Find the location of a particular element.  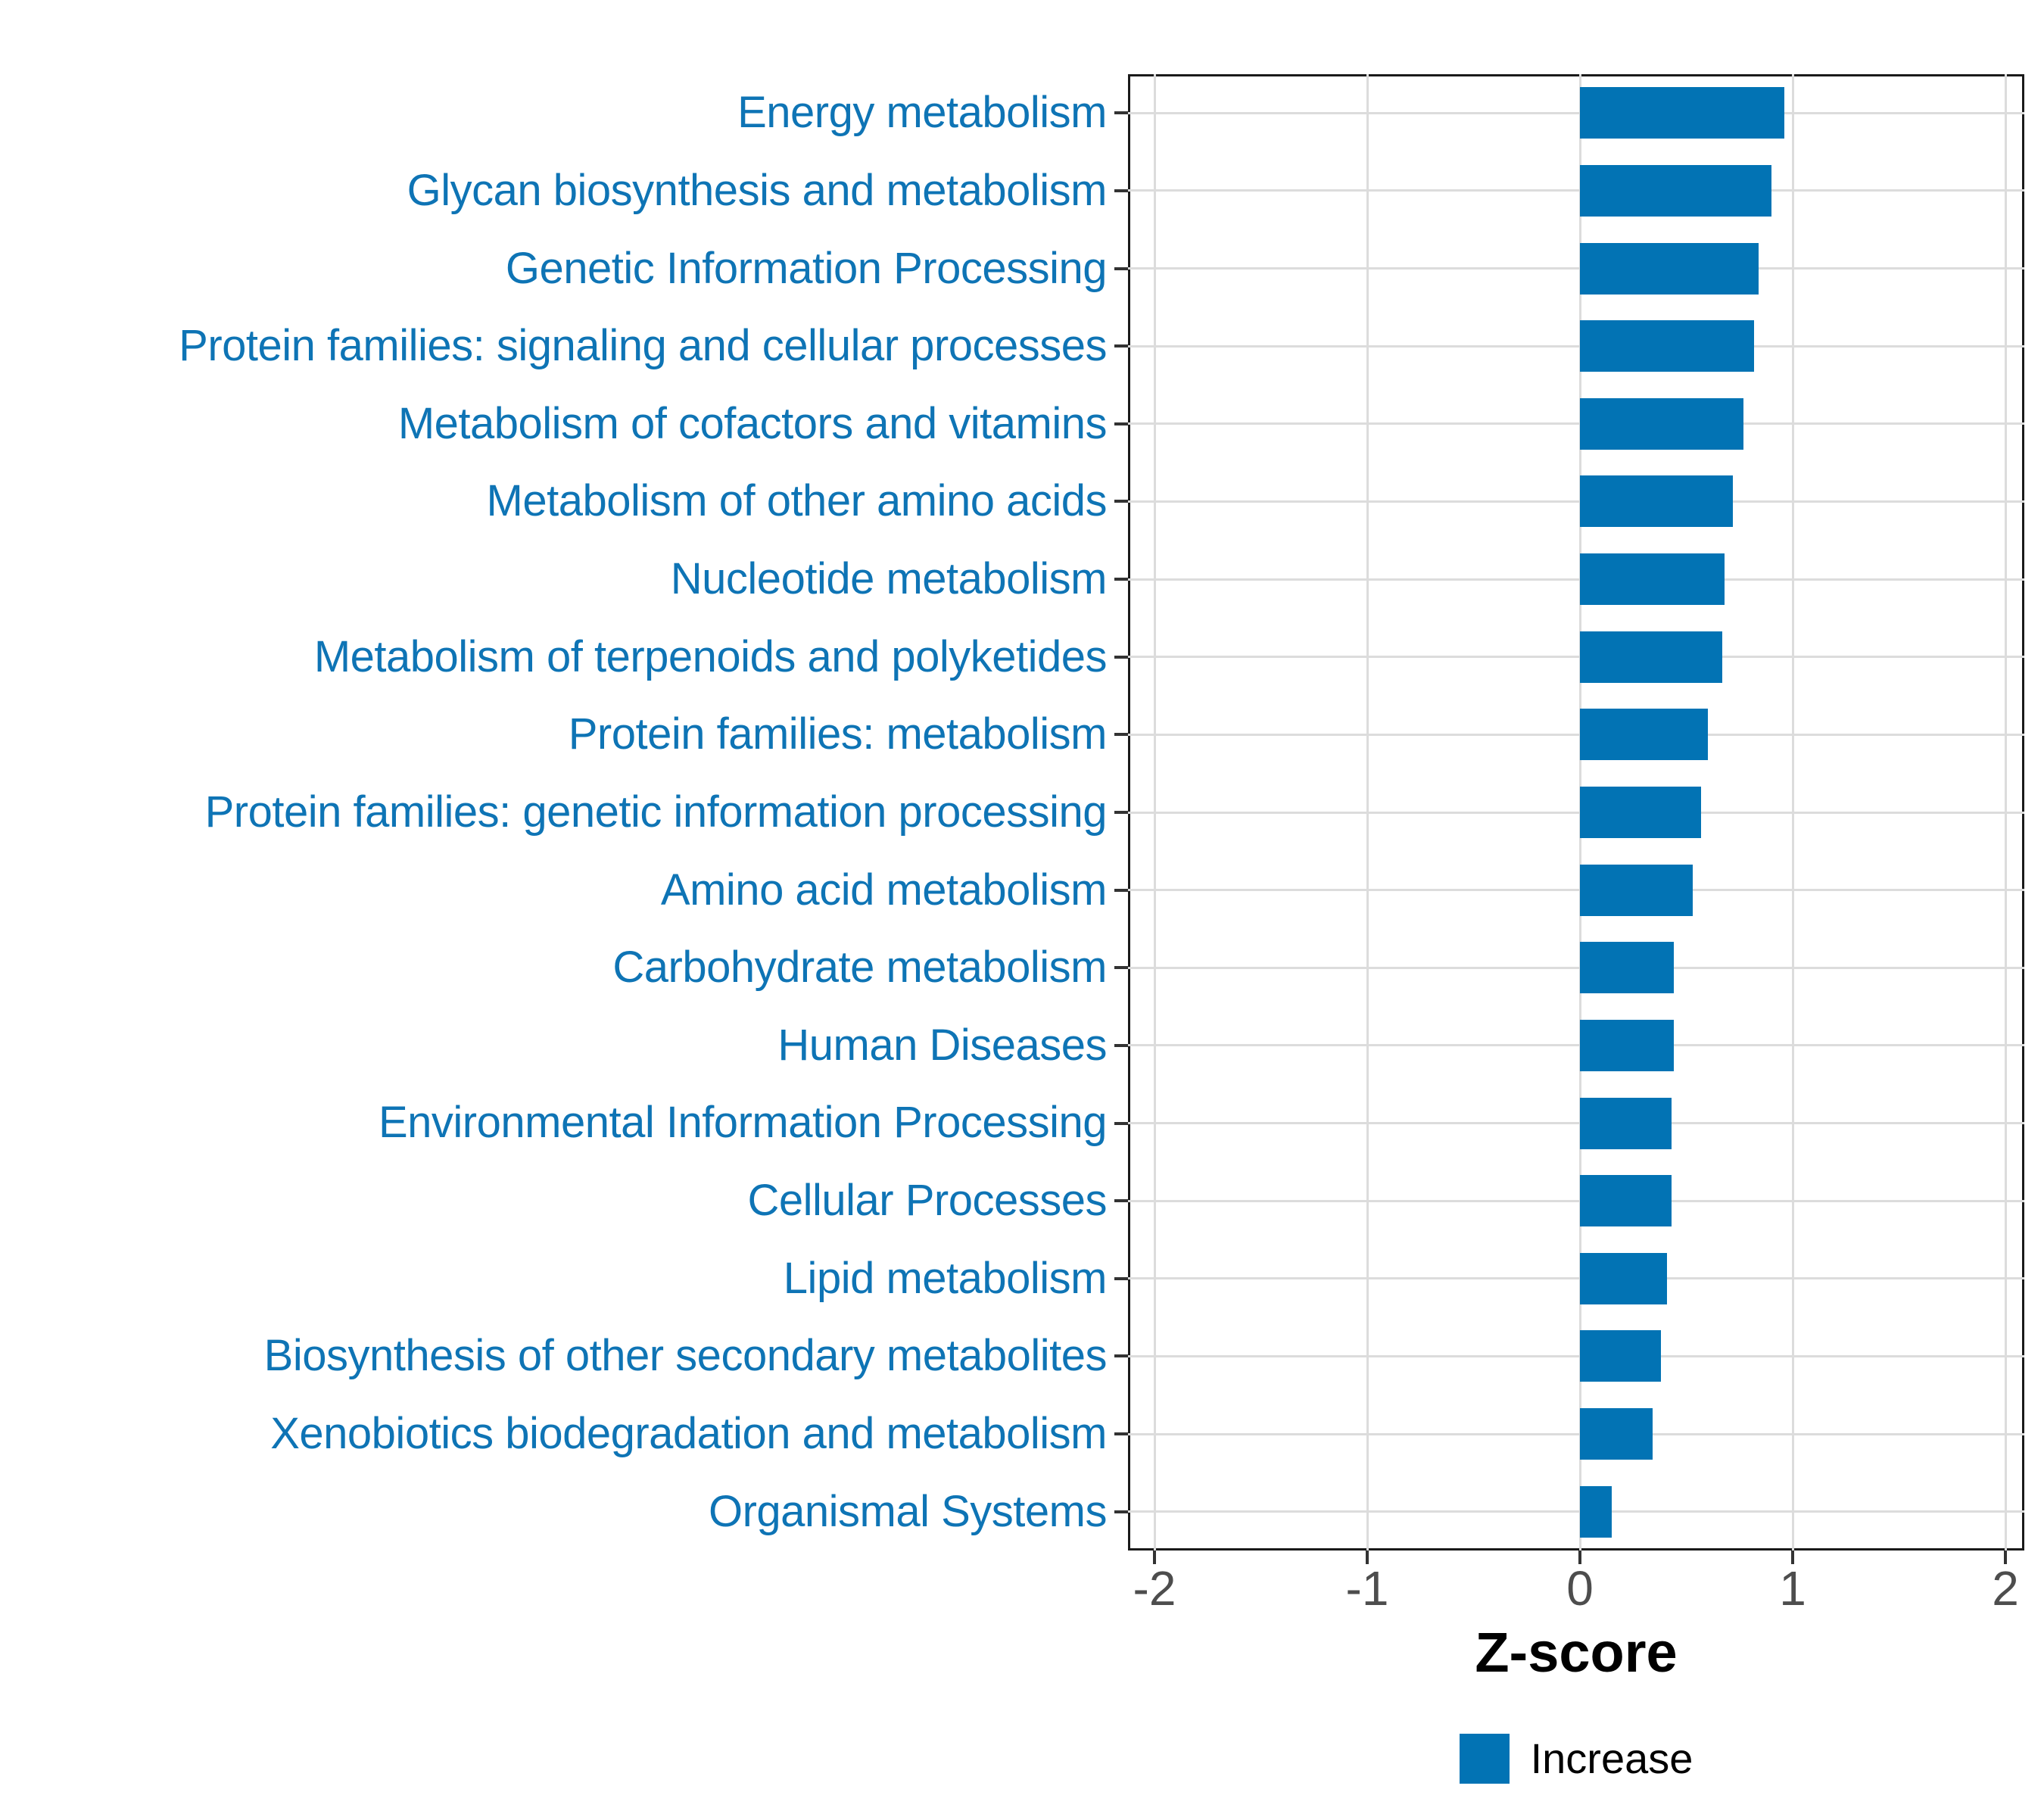

y-category-row: Protein families: metabolism is located at coordinates (554, 735).